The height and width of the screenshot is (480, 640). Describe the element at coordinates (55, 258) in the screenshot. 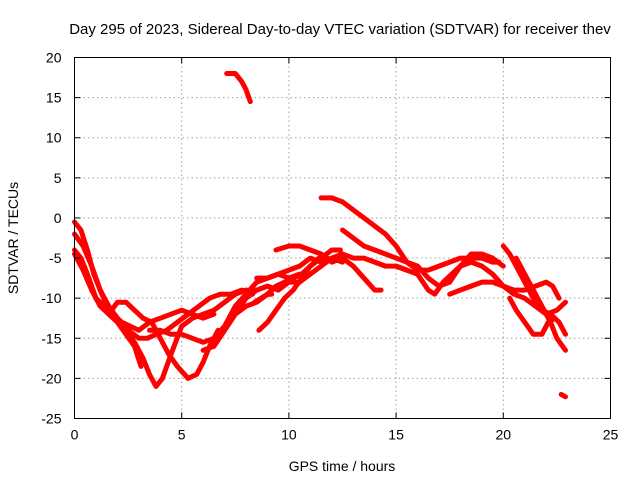

I see `y-tick-label: -5` at that location.